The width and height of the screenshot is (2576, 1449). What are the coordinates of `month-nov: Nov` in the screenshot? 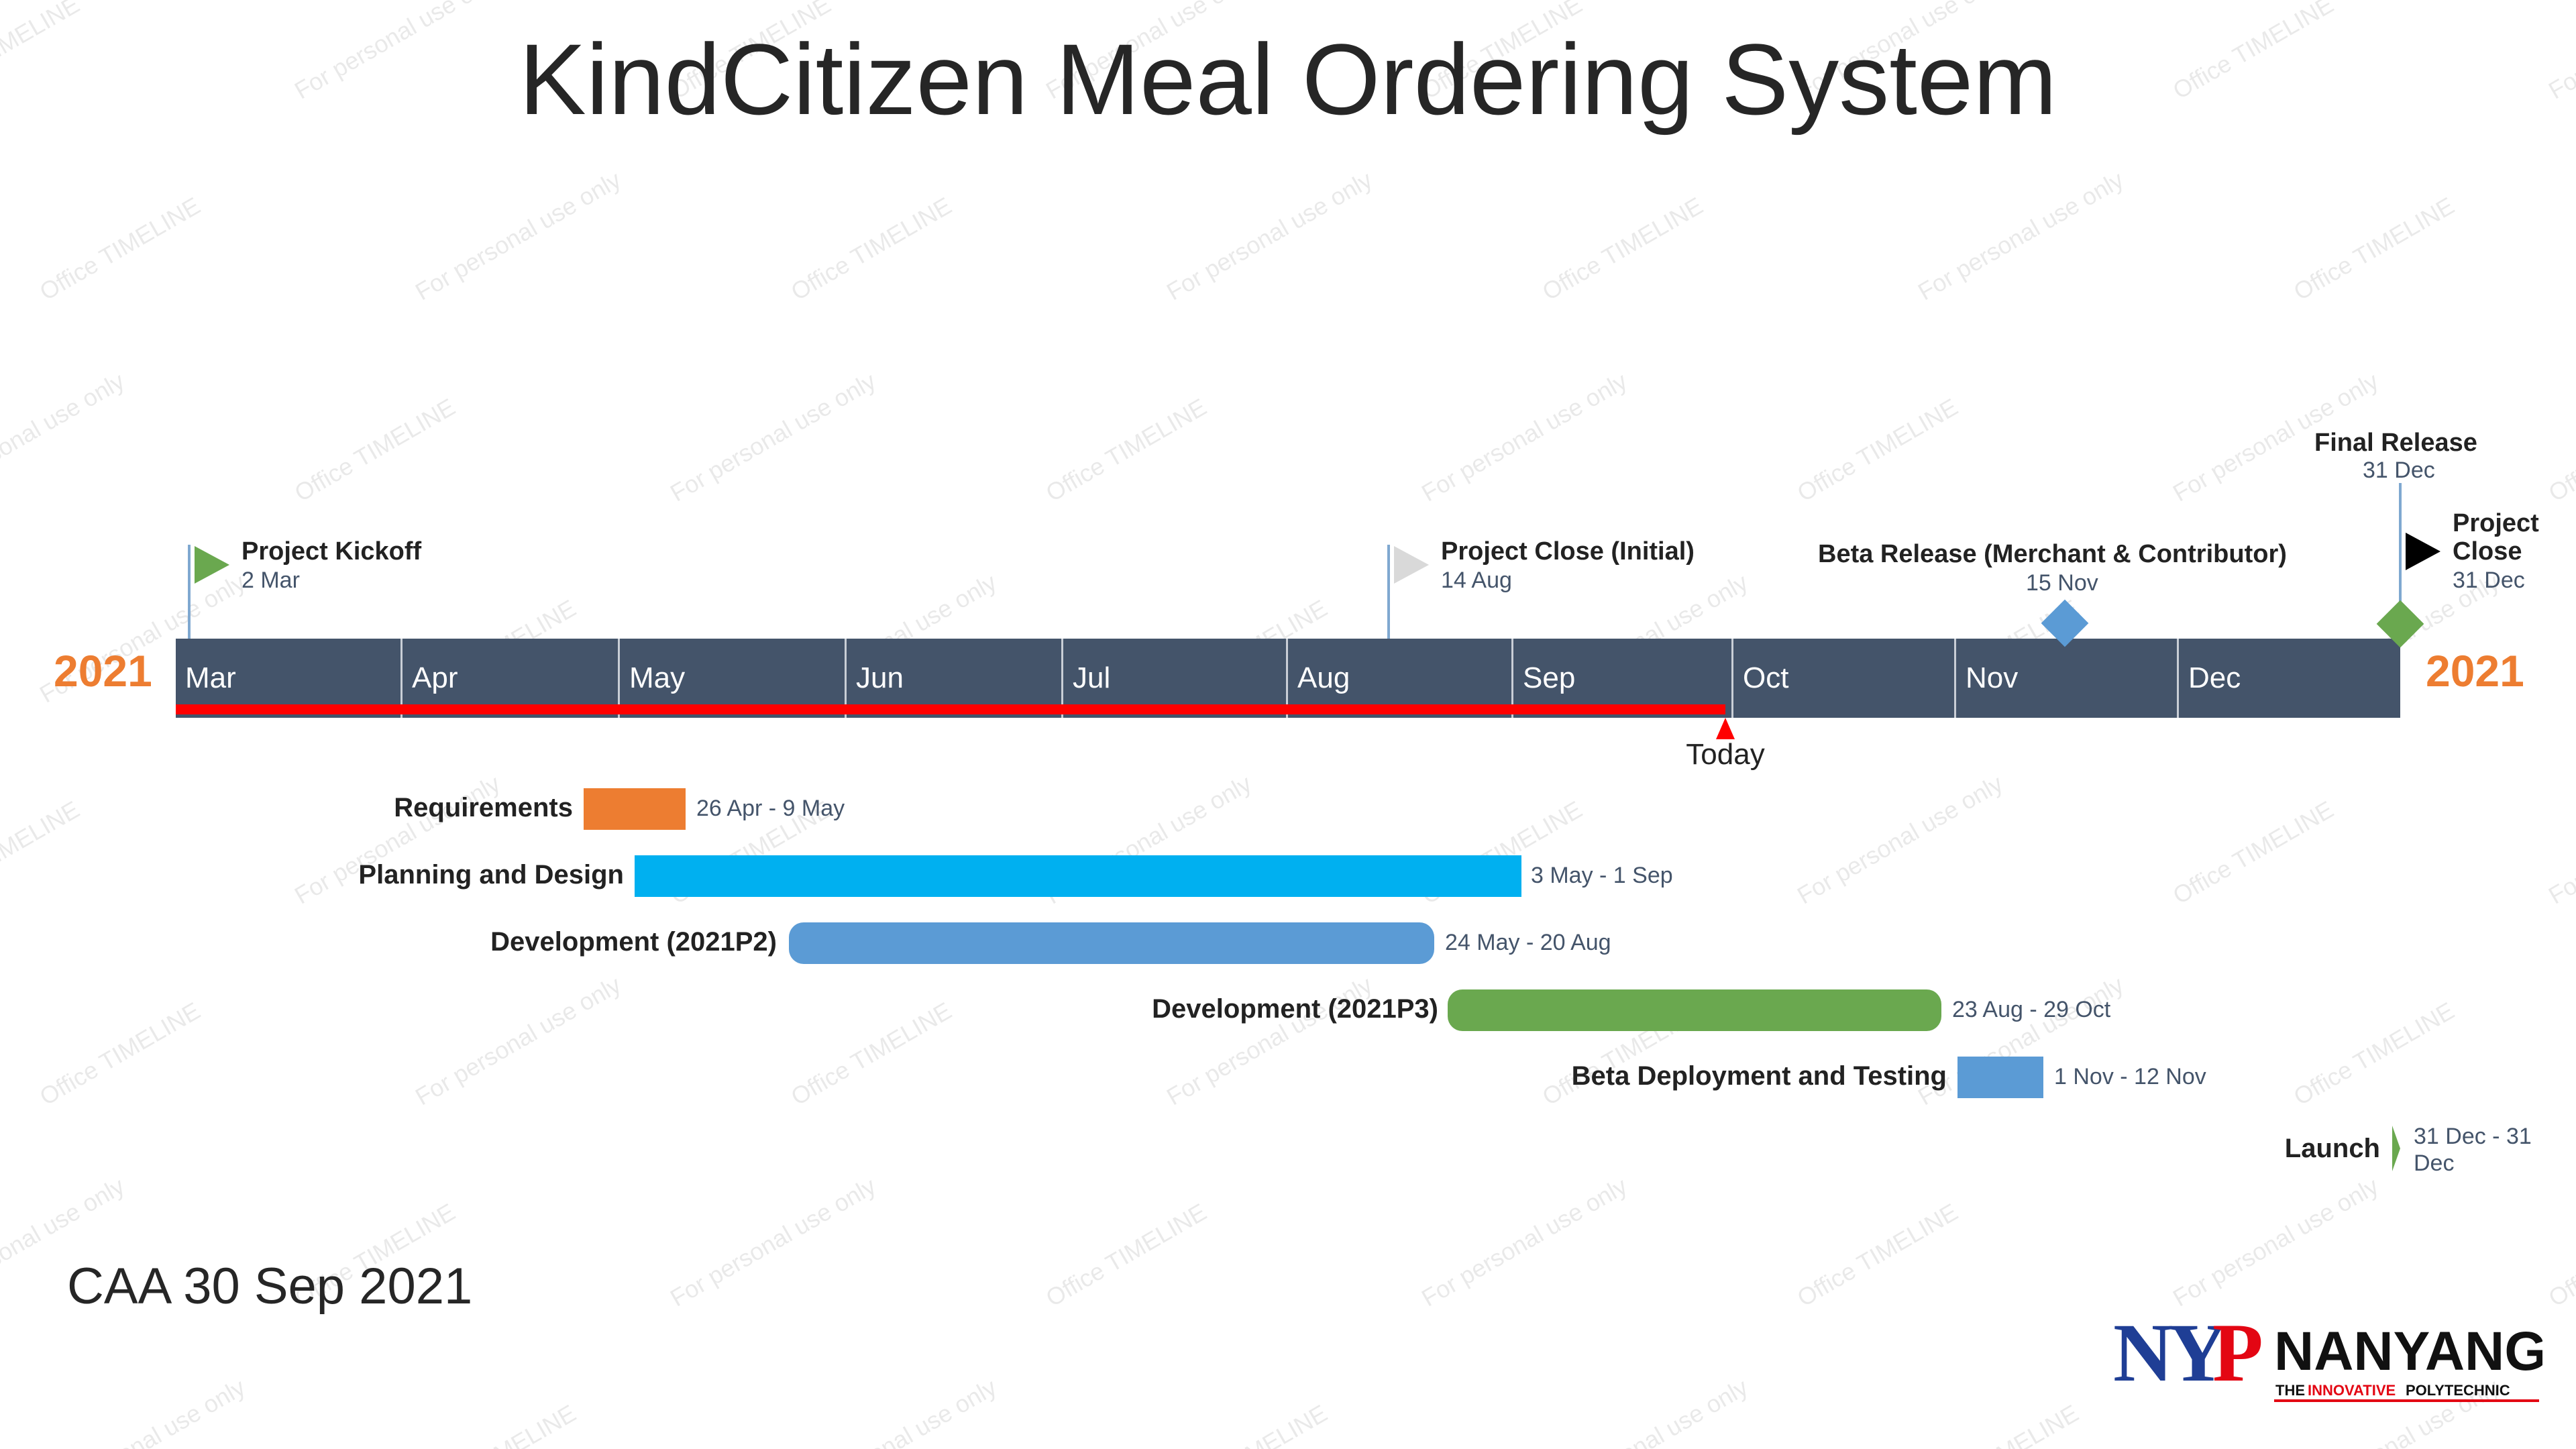 It's located at (1986, 678).